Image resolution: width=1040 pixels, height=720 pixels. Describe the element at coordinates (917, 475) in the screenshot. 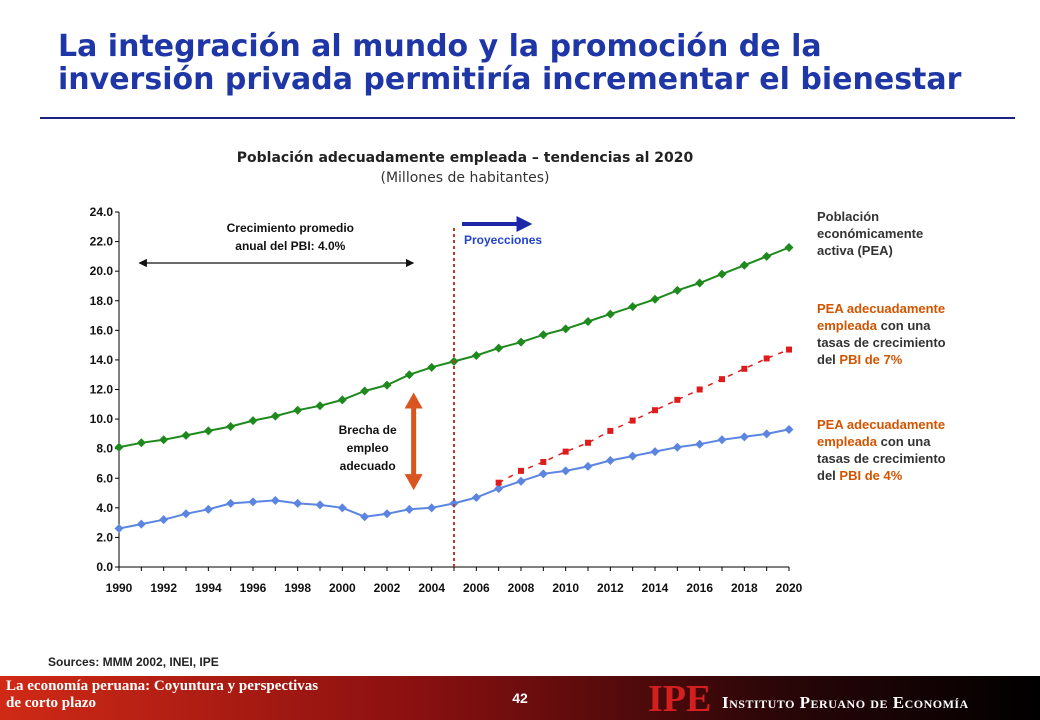

I see `legend-4-line-4: del PBI de 4%` at that location.